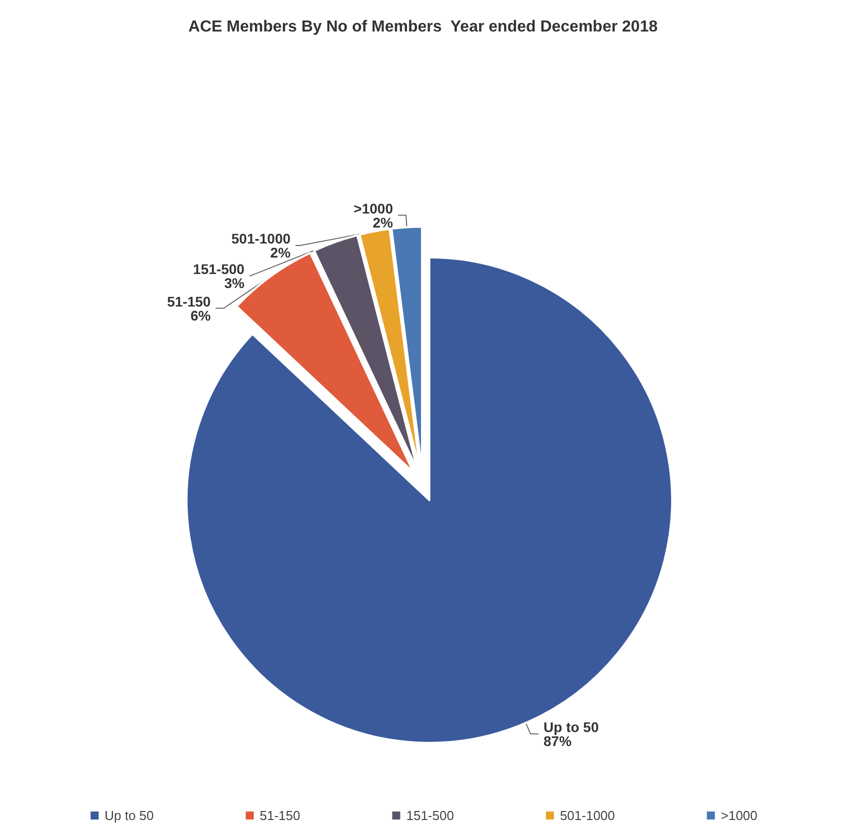 The height and width of the screenshot is (837, 846). What do you see at coordinates (587, 815) in the screenshot?
I see `legend-label: 501-1000` at bounding box center [587, 815].